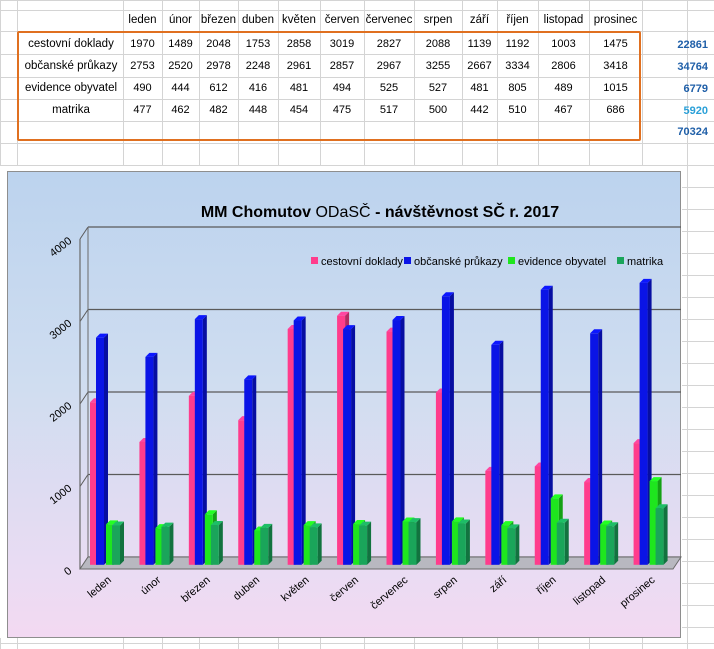 This screenshot has width=714, height=649. Describe the element at coordinates (342, 20) in the screenshot. I see `month-header-cell: červen` at that location.